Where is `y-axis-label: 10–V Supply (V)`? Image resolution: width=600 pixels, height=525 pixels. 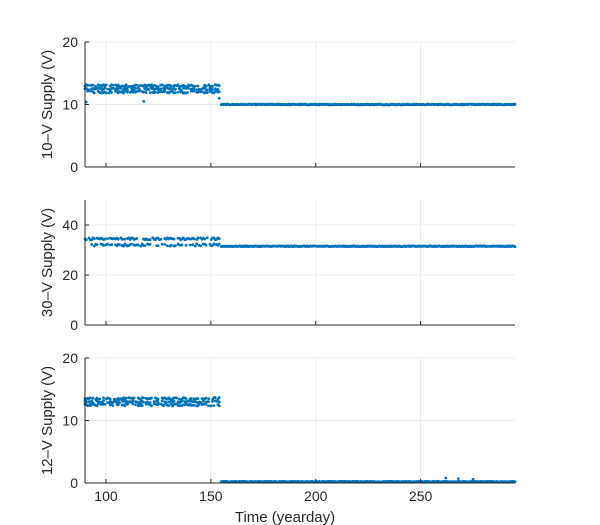
y-axis-label: 10–V Supply (V) is located at coordinates (47, 104).